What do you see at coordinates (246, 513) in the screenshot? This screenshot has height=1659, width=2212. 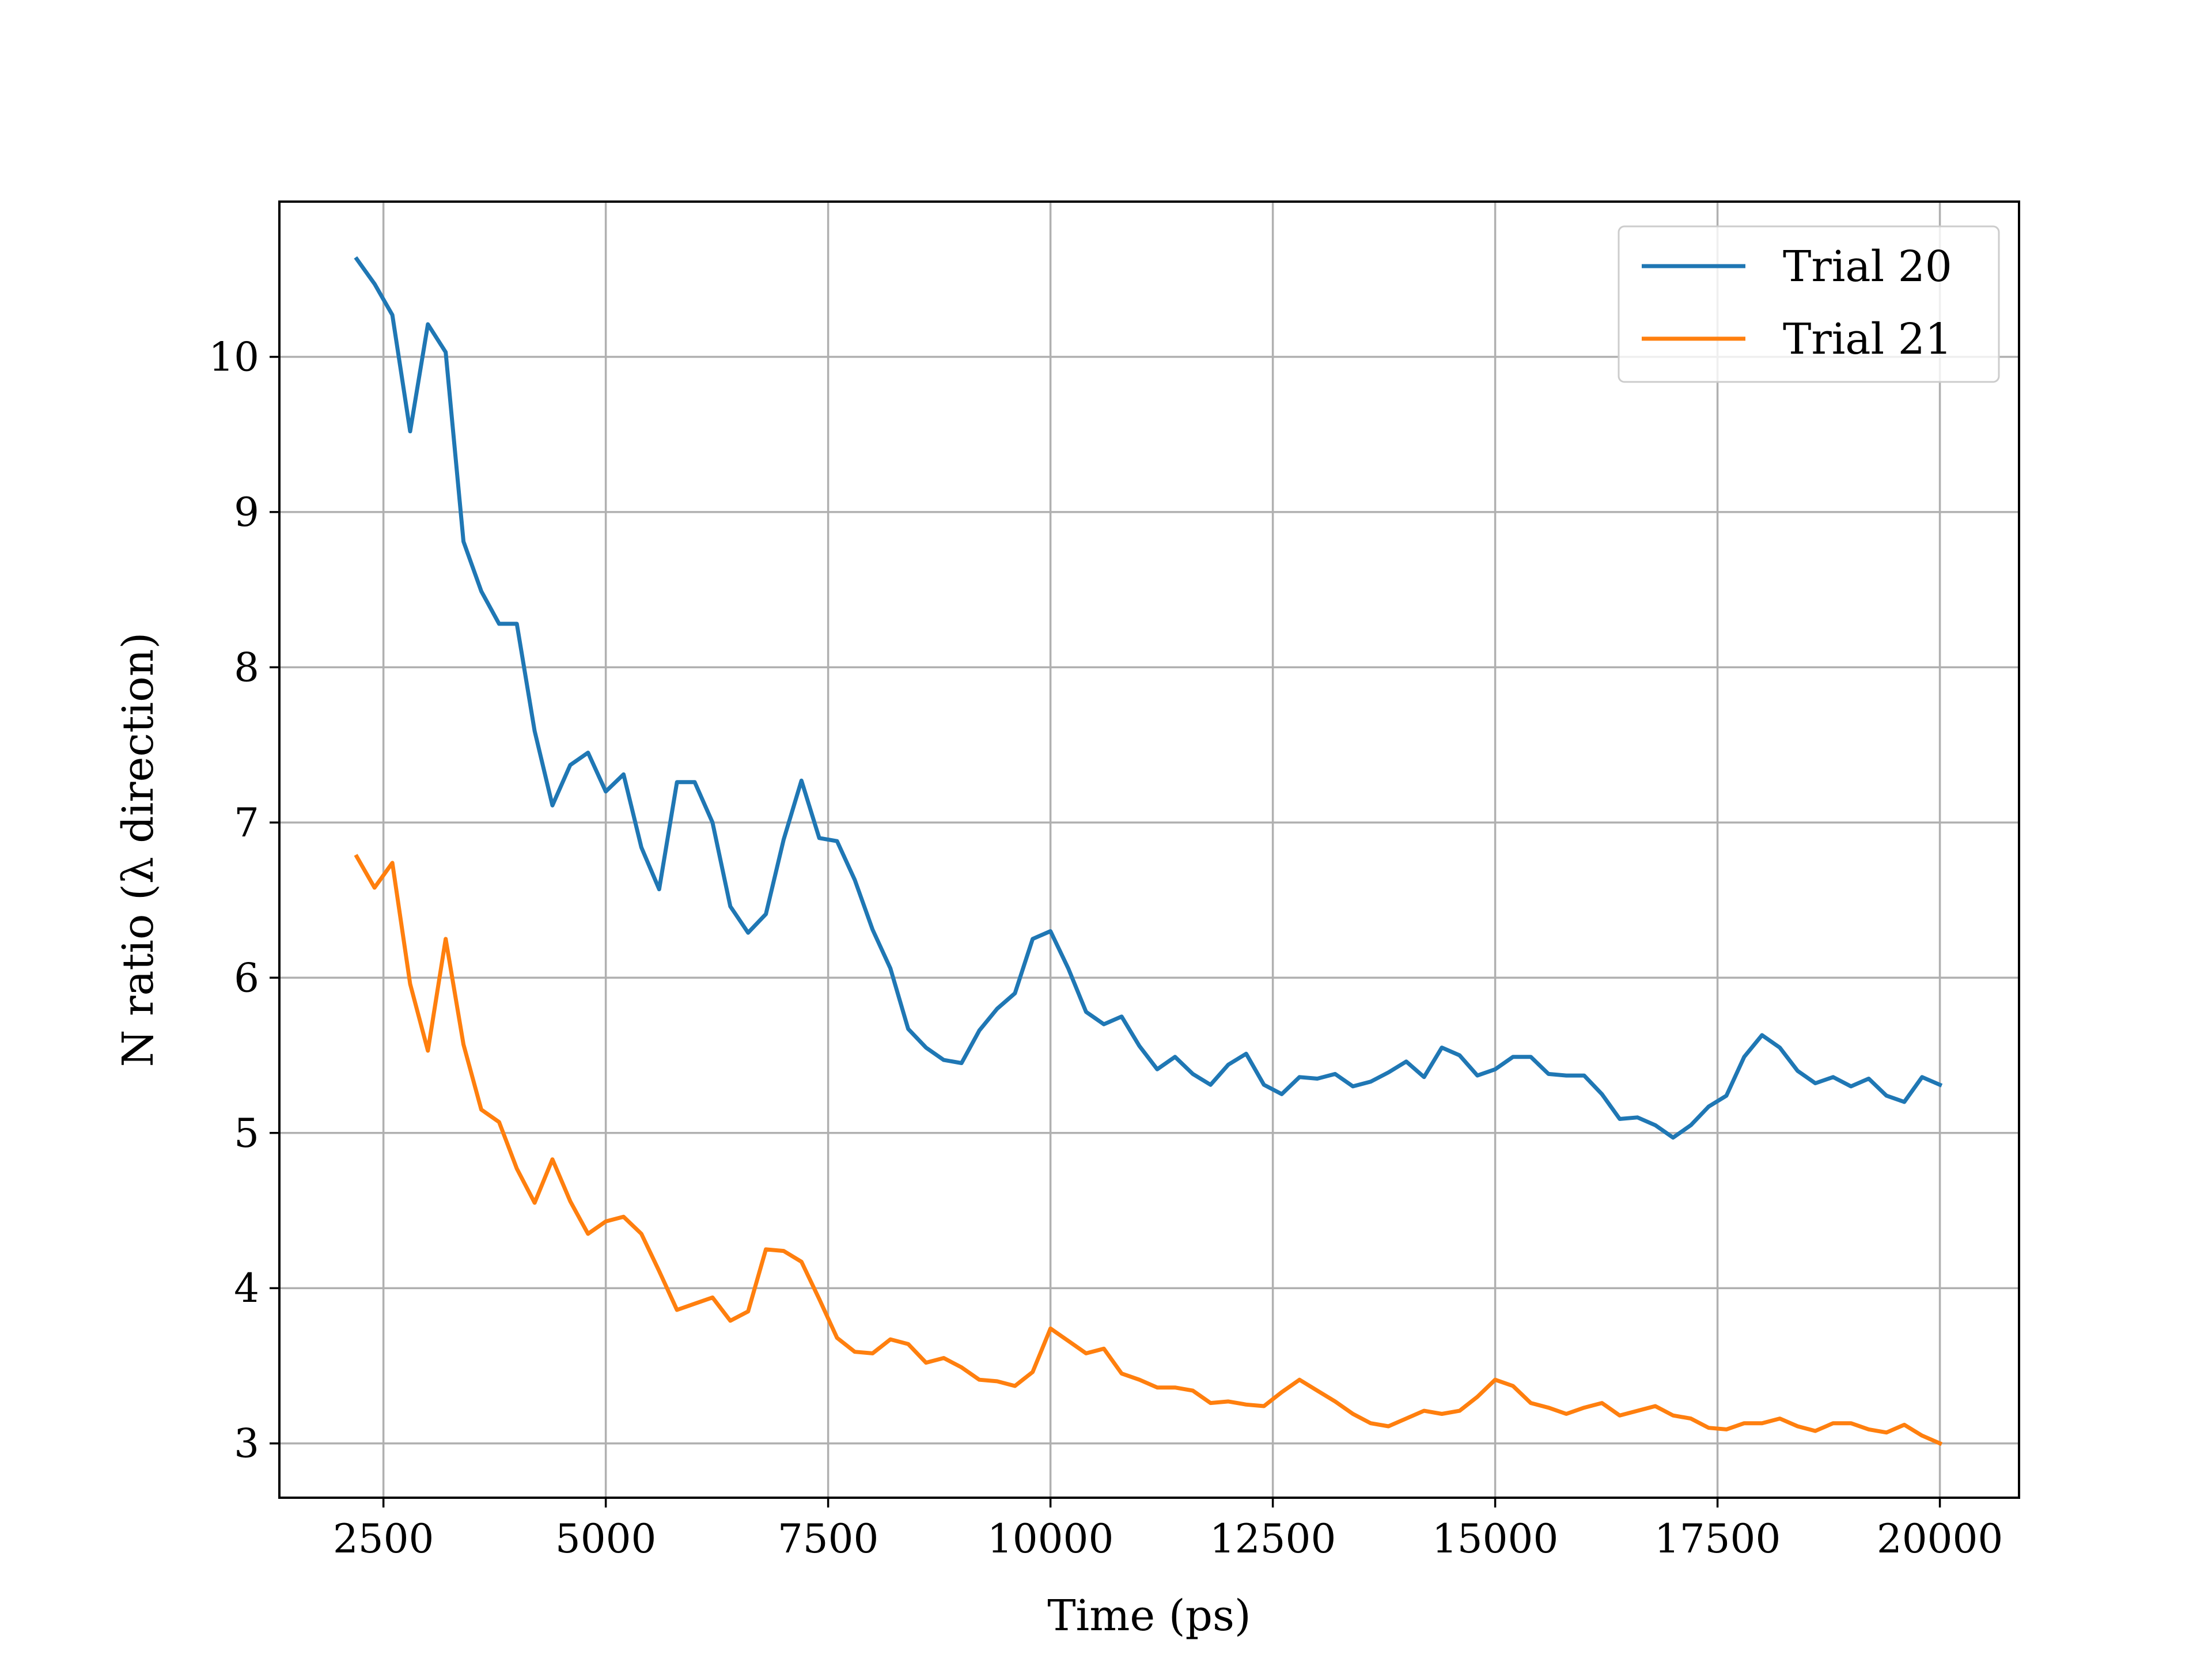 I see `y-tick-label: 9` at bounding box center [246, 513].